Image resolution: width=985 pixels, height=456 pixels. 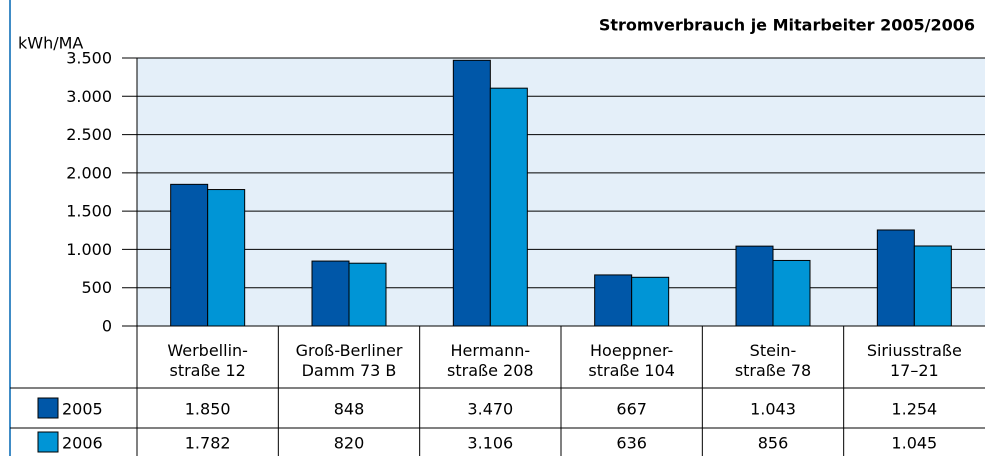 What do you see at coordinates (631, 409) in the screenshot?
I see `table-value: 667` at bounding box center [631, 409].